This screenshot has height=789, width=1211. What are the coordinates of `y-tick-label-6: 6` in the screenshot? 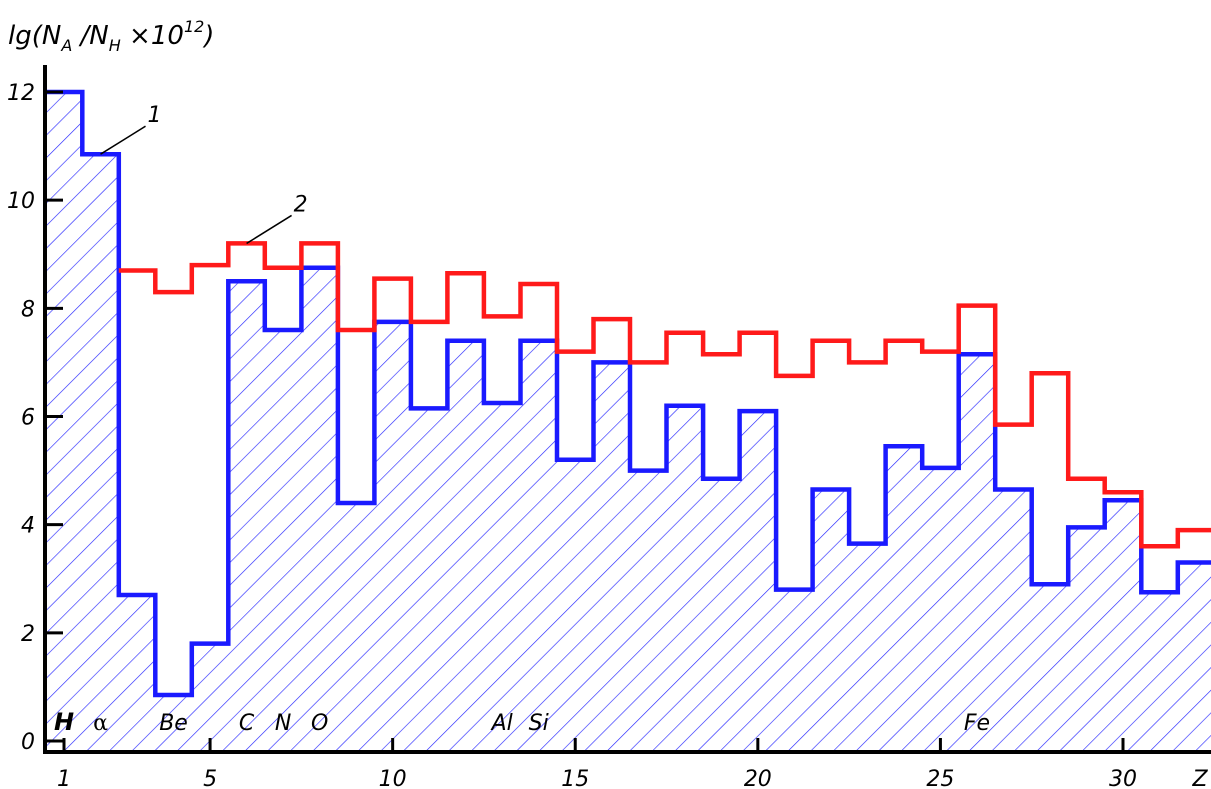 It's located at (28, 418).